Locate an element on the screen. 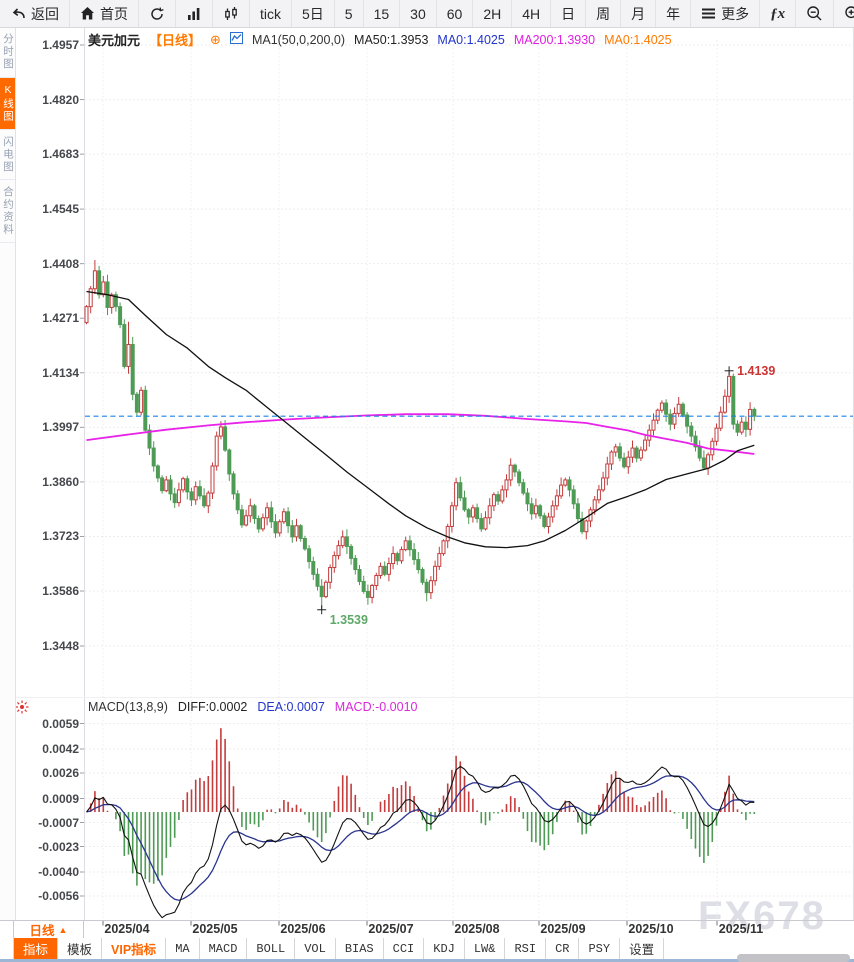 Image resolution: width=854 pixels, height=962 pixels. price-axis-label: 1.4271 is located at coordinates (60, 318).